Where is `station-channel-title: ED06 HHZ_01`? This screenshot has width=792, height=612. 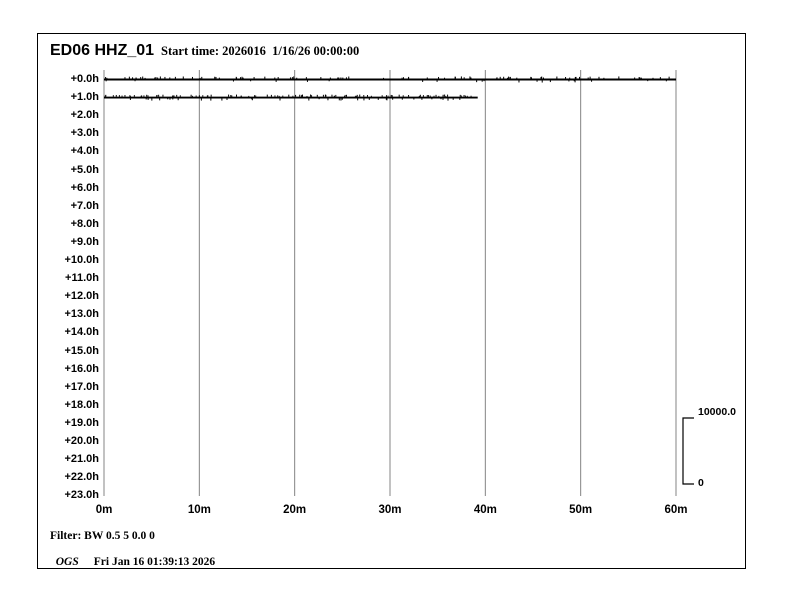
station-channel-title: ED06 HHZ_01 is located at coordinates (102, 50).